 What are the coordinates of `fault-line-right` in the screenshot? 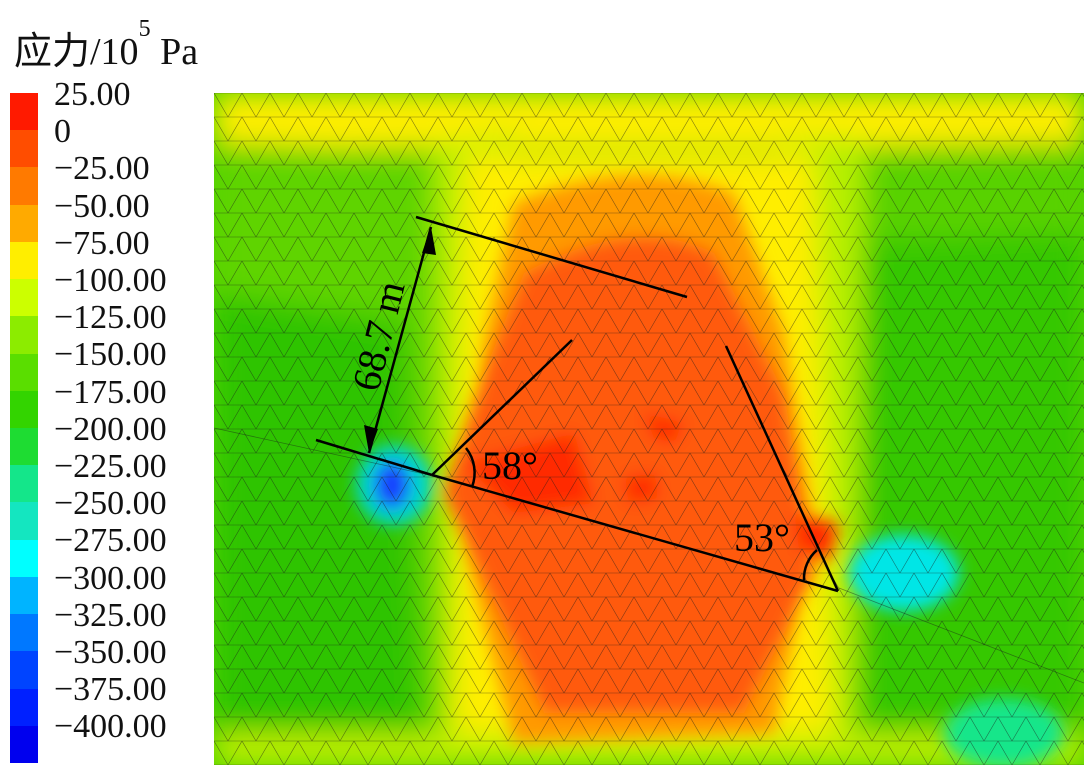 It's located at (961, 635).